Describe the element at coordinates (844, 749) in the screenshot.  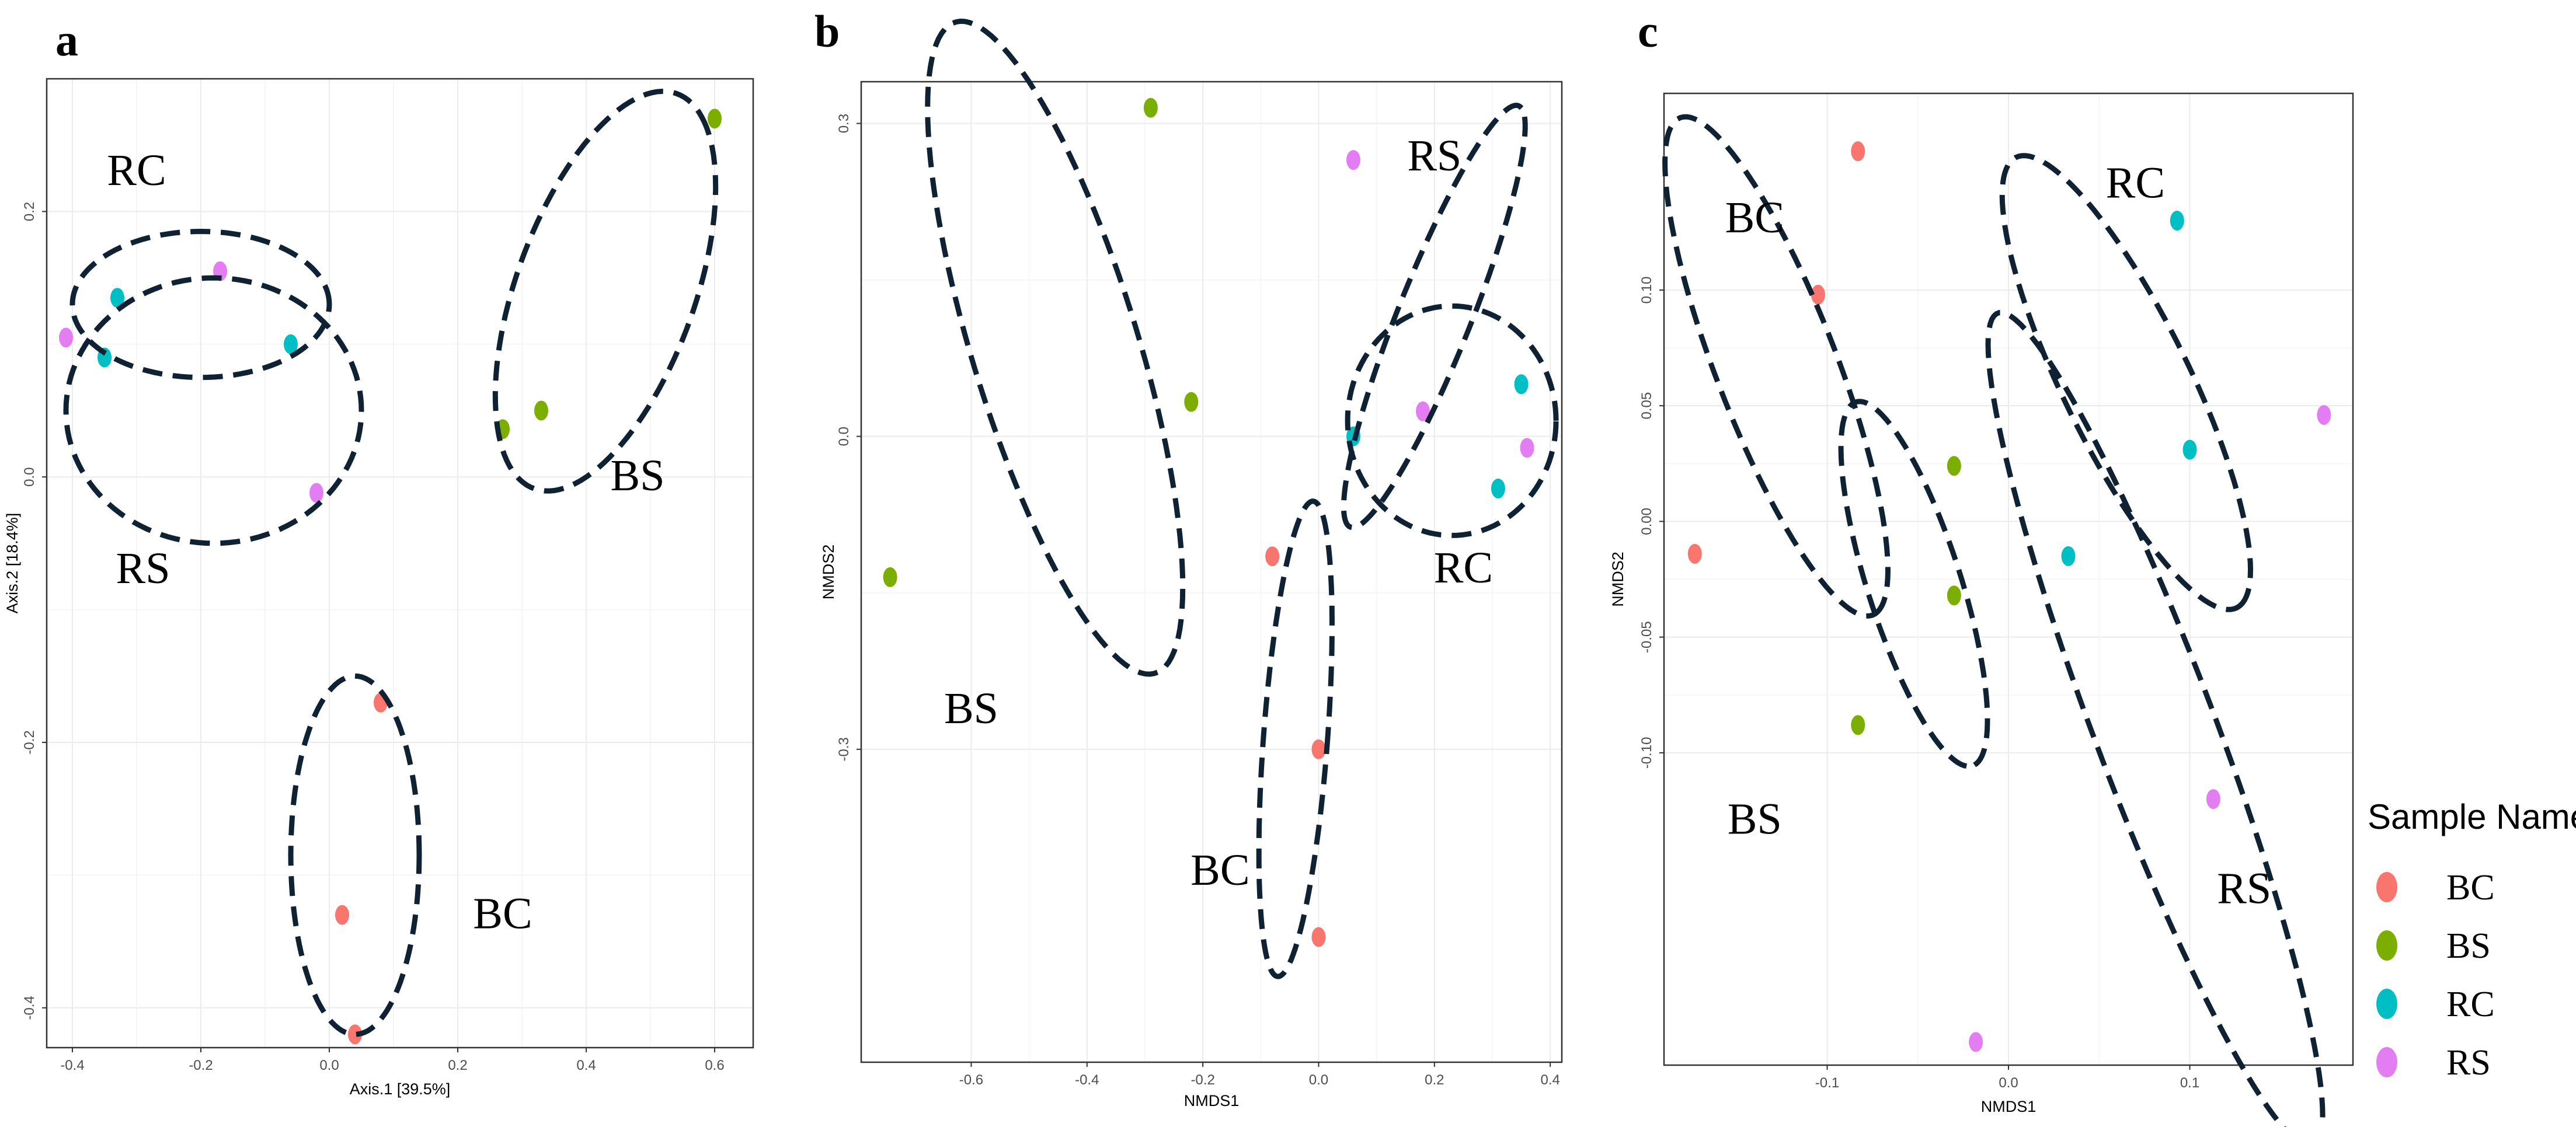
I see `y-tick-label: -0.3` at that location.